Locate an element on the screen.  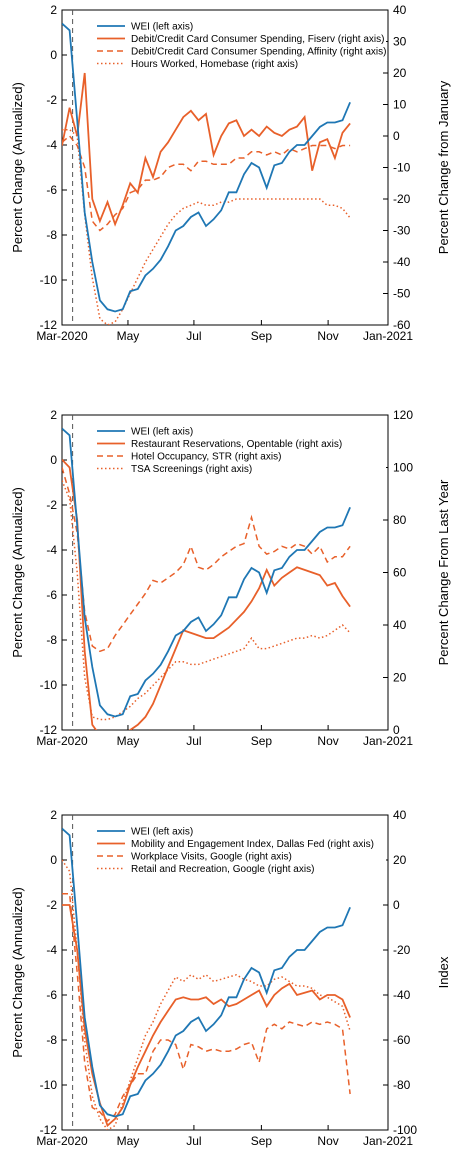
legend-entry: TSA Screenings (right axis) is located at coordinates (191, 469).